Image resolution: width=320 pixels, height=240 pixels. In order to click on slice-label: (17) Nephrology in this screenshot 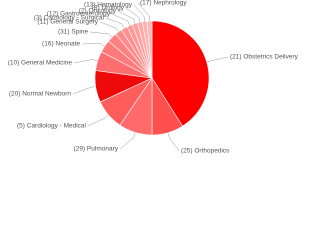, I will do `click(163, 3)`.